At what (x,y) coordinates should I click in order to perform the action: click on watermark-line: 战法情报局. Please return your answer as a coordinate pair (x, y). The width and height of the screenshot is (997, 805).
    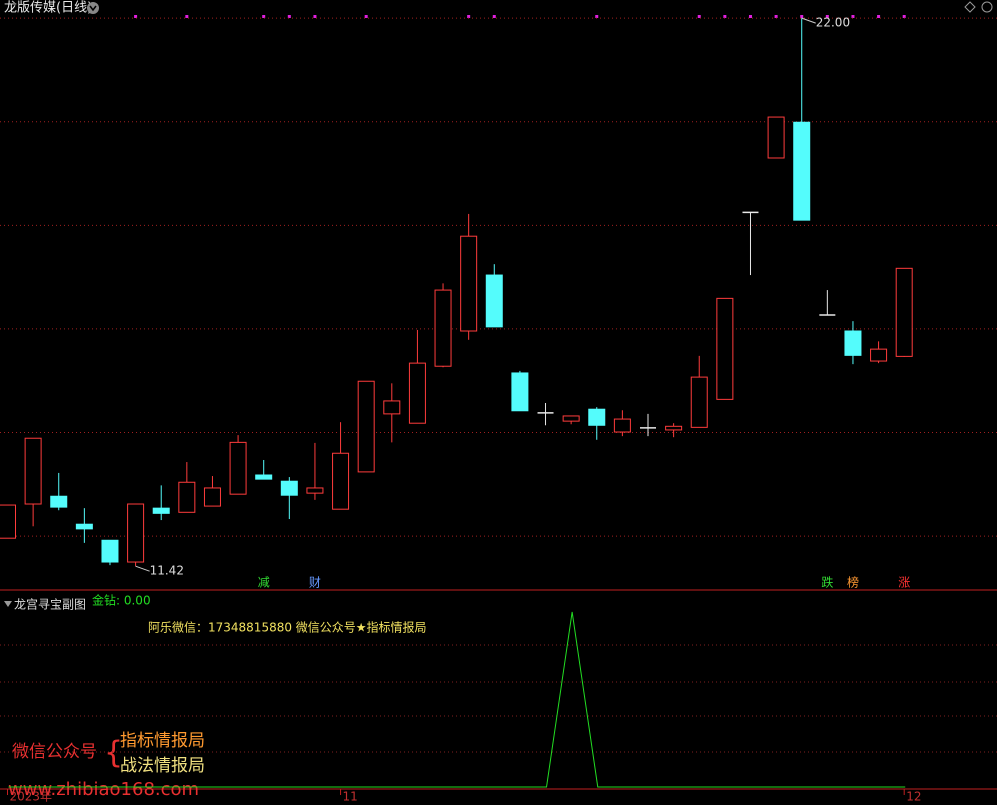
    Looking at the image, I should click on (162, 766).